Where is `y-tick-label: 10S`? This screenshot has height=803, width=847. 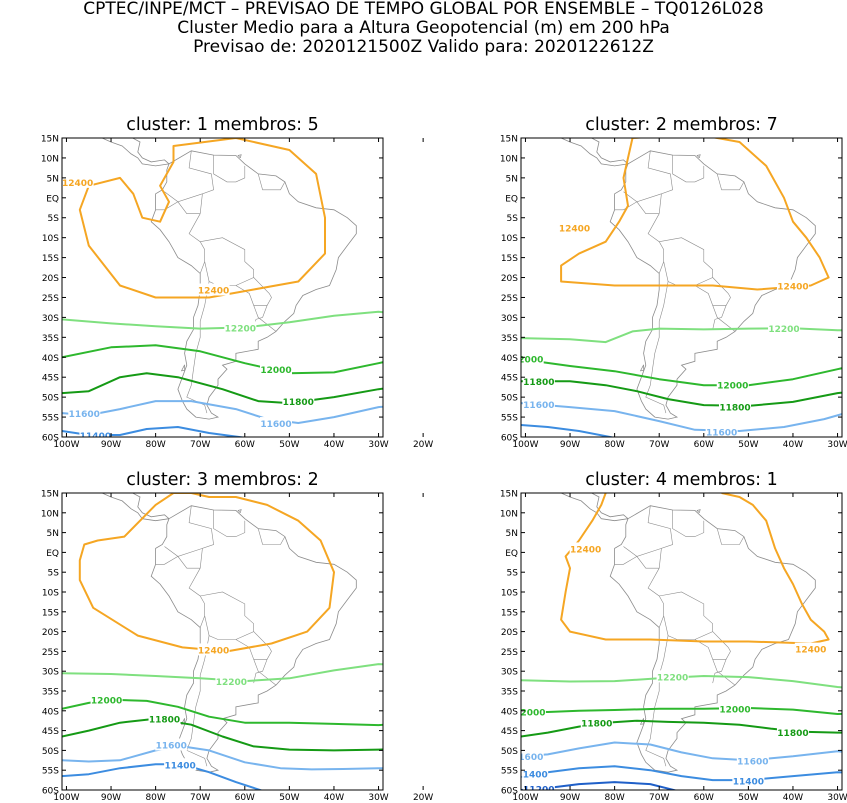 y-tick-label: 10S is located at coordinates (509, 239).